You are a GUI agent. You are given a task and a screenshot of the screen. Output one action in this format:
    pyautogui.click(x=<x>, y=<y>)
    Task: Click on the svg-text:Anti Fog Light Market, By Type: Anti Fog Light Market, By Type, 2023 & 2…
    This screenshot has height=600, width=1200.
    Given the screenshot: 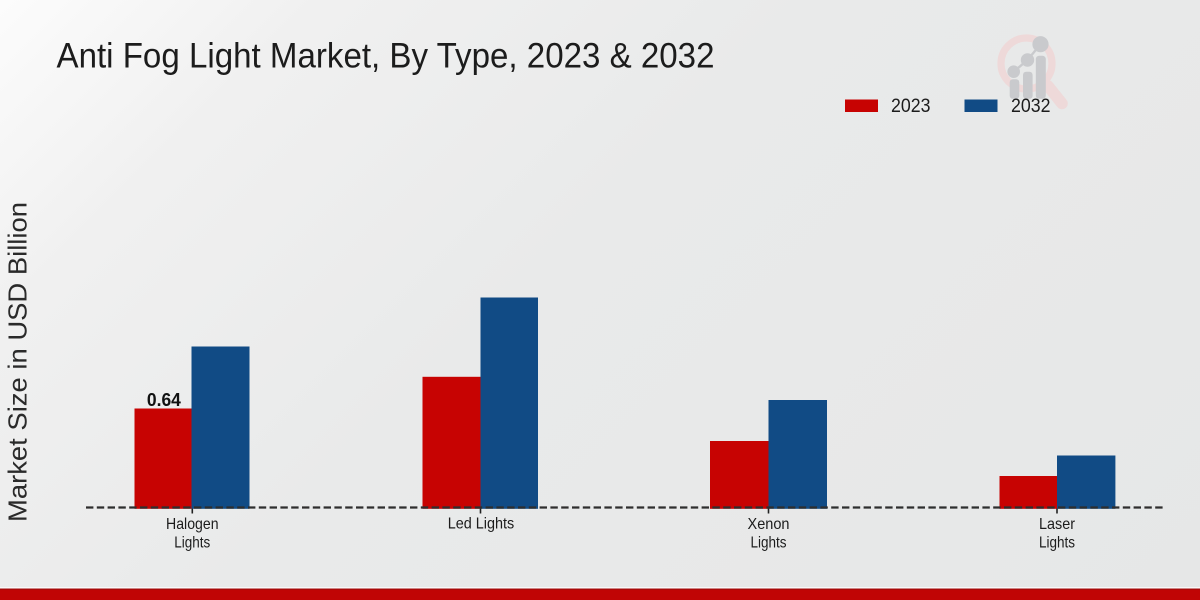 What is the action you would take?
    pyautogui.click(x=386, y=56)
    